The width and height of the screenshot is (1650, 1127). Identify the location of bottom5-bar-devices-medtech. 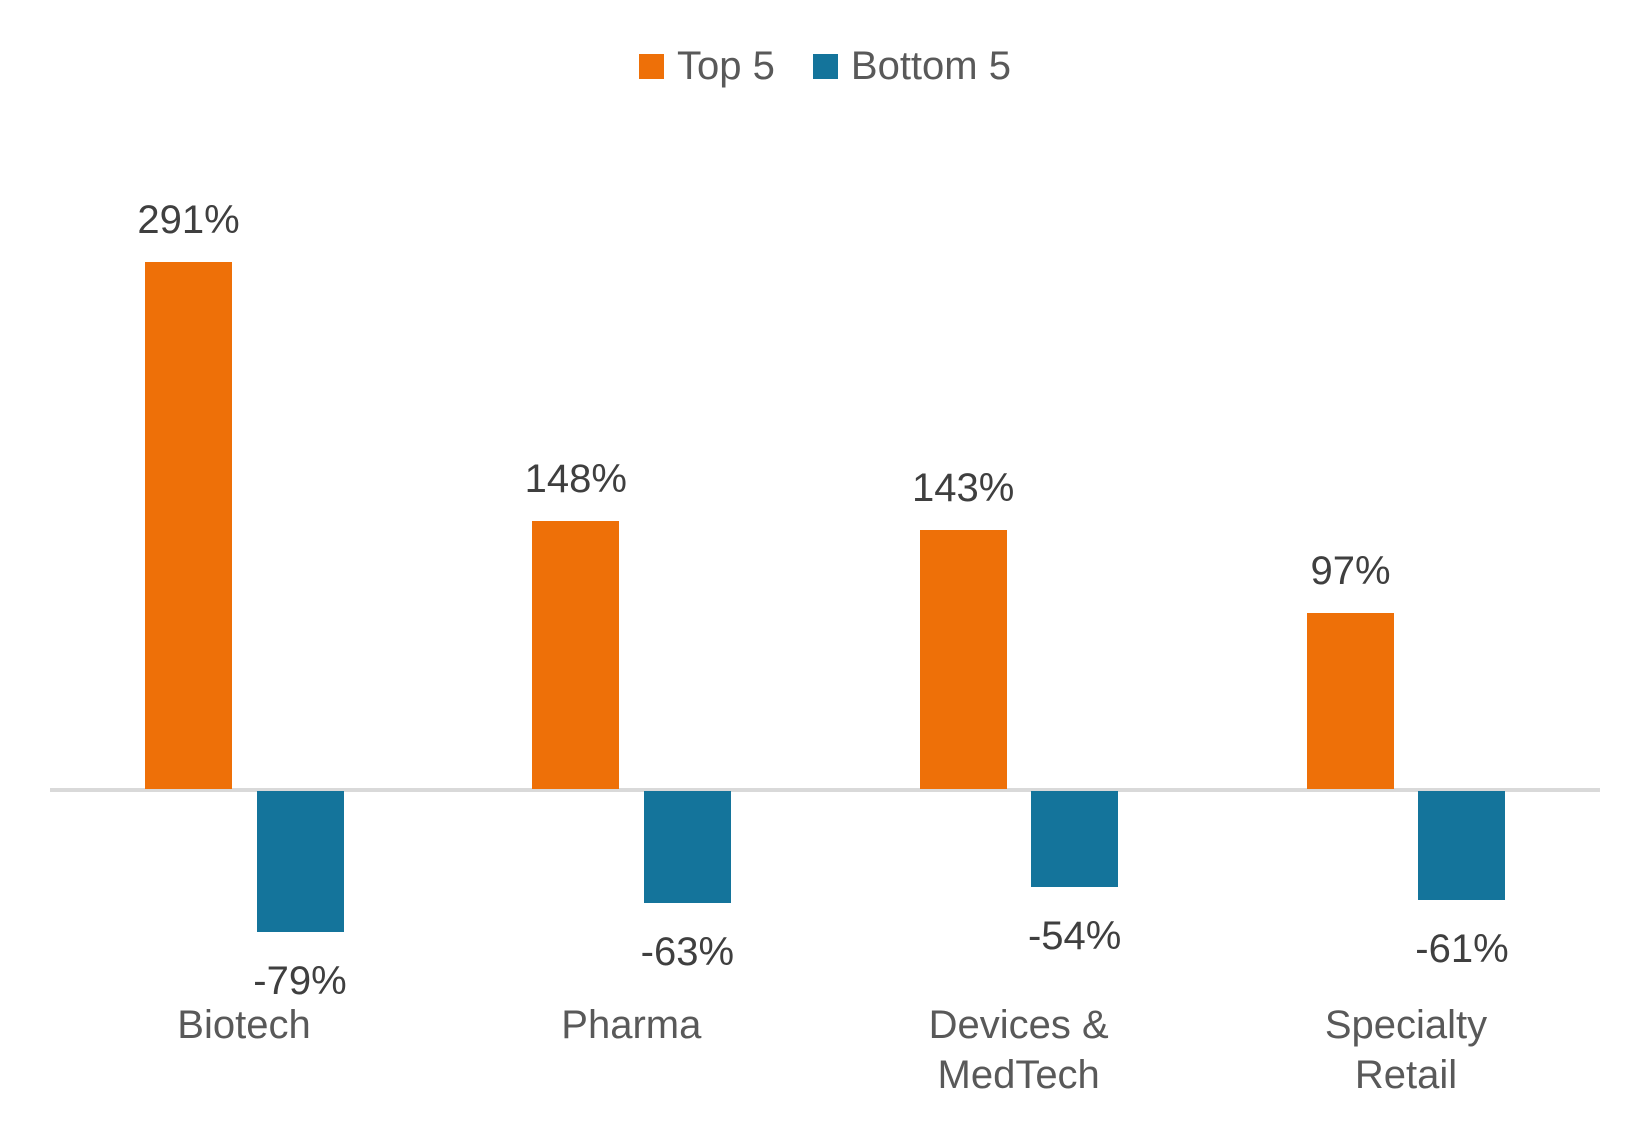
(1075, 839).